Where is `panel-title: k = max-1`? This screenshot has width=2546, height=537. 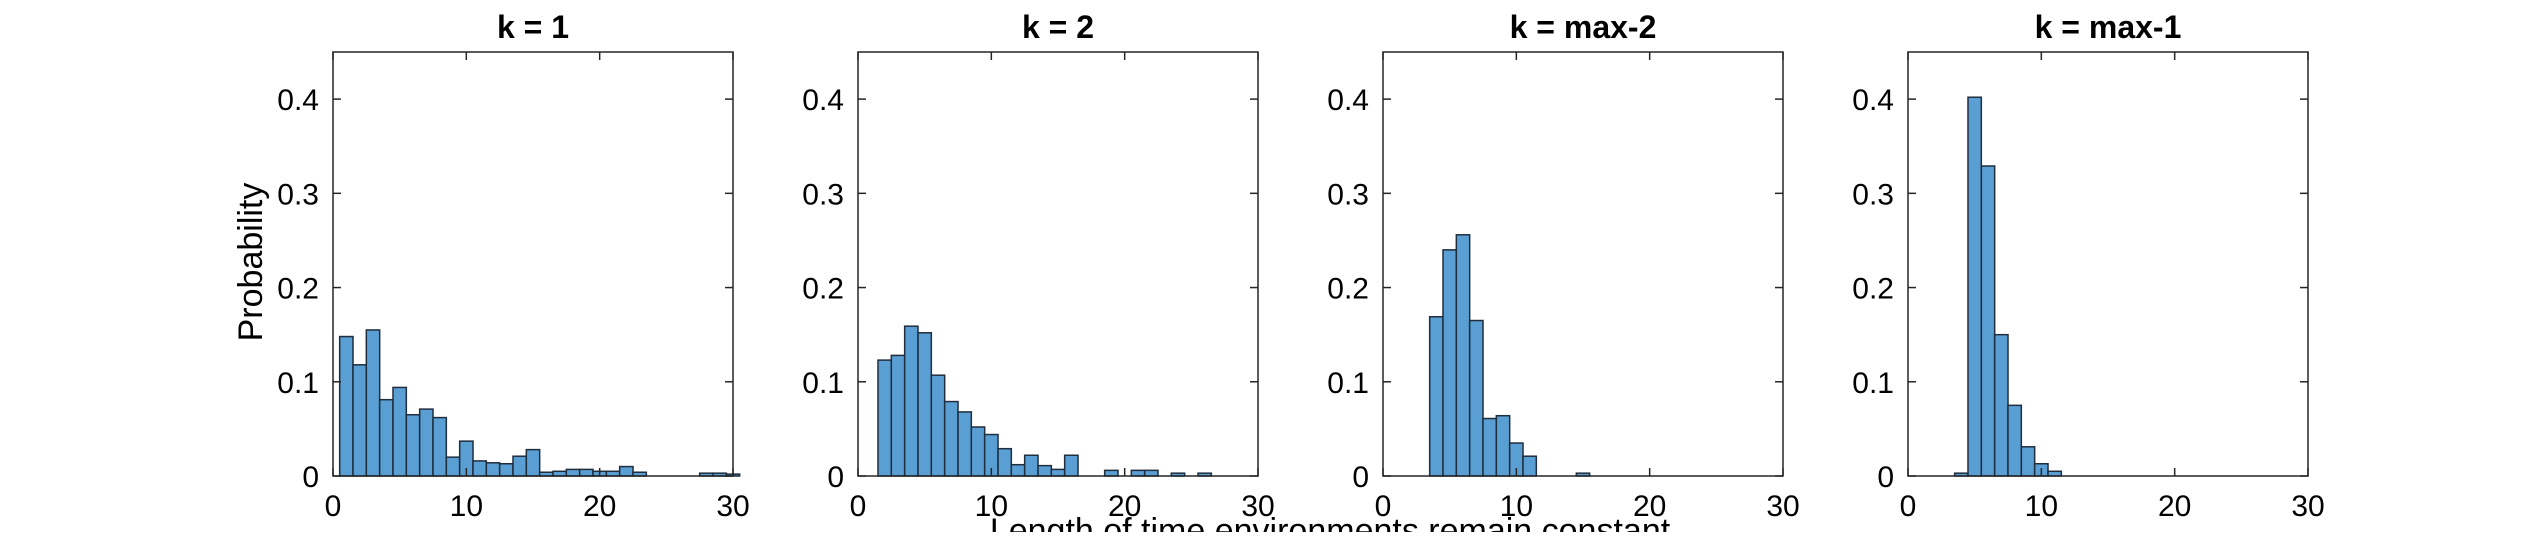 panel-title: k = max-1 is located at coordinates (2108, 27).